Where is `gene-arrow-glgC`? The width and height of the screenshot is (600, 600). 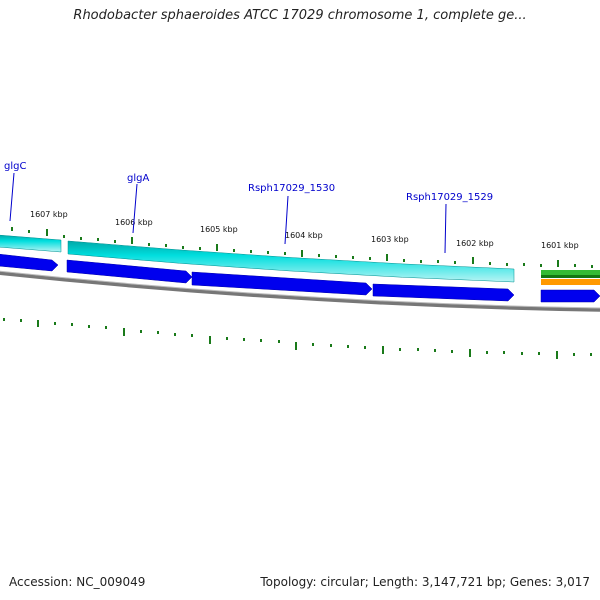
gene-arrow-glgC is located at coordinates (29, 262).